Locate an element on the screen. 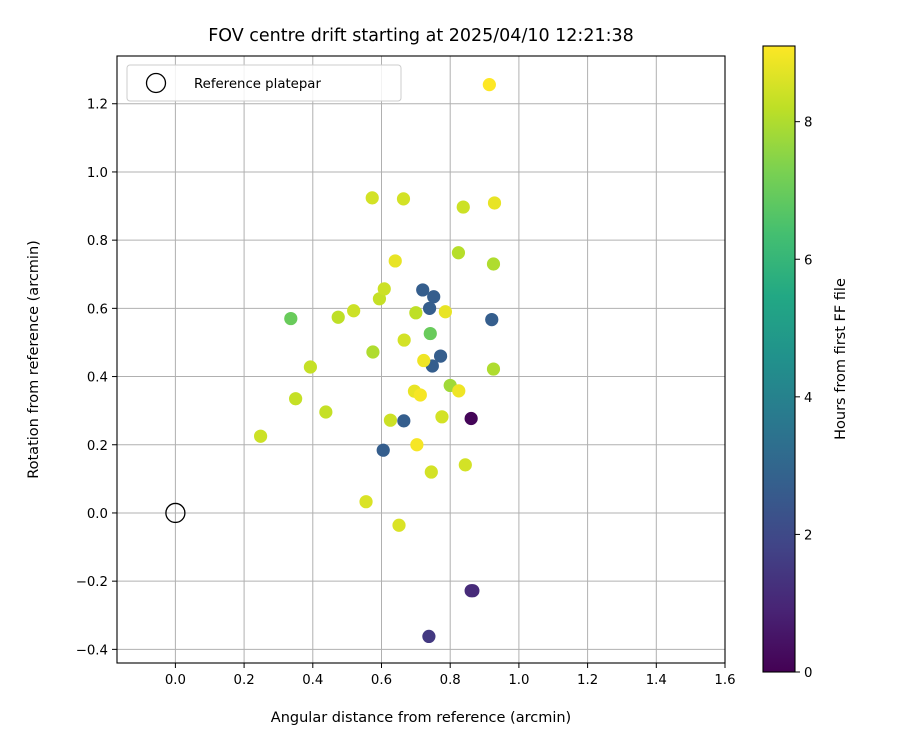  x-tick-label: 0.6 is located at coordinates (381, 680).